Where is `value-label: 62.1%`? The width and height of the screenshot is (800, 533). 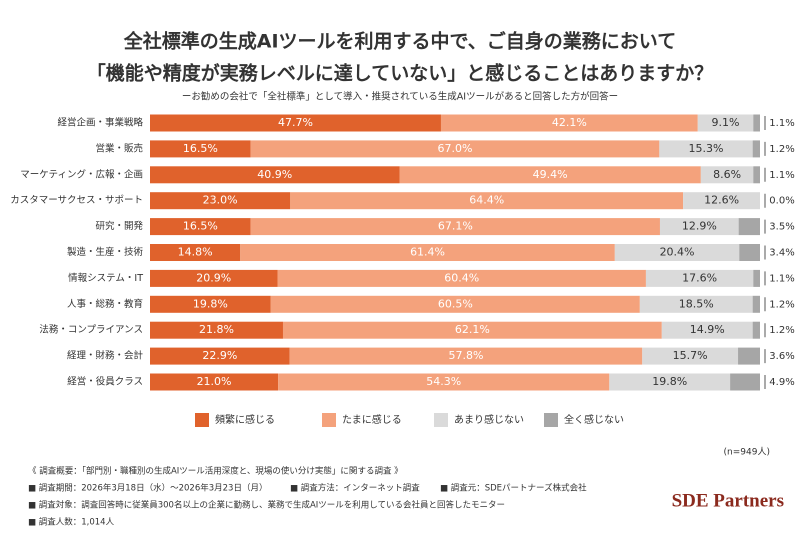
value-label: 62.1% is located at coordinates (472, 329).